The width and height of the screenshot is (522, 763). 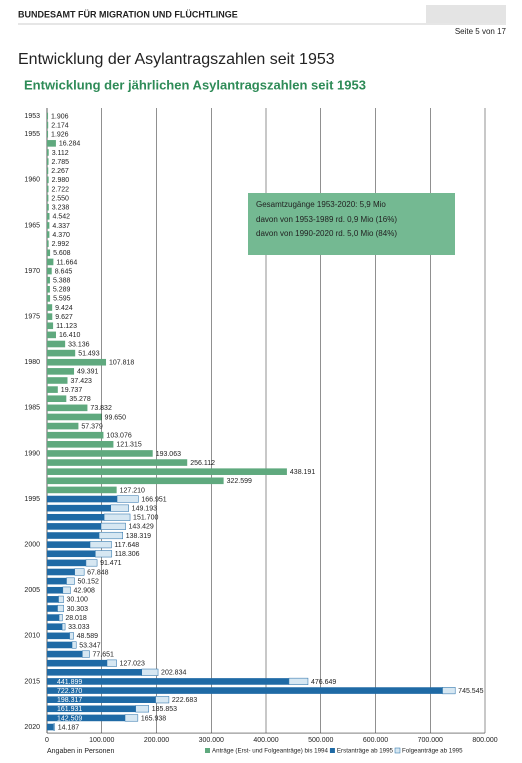 I want to click on total-label: 2.992, so click(x=61, y=244).